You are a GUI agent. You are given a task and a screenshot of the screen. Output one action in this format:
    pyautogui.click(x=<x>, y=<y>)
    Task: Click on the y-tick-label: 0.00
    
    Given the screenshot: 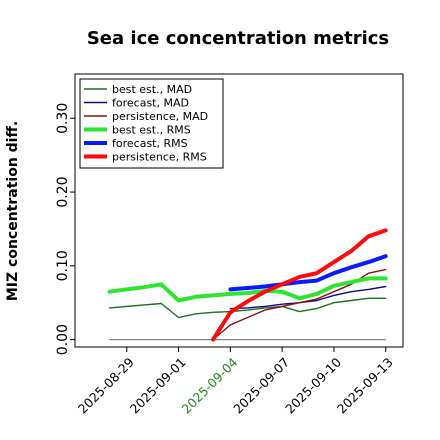 What is the action you would take?
    pyautogui.click(x=63, y=339)
    